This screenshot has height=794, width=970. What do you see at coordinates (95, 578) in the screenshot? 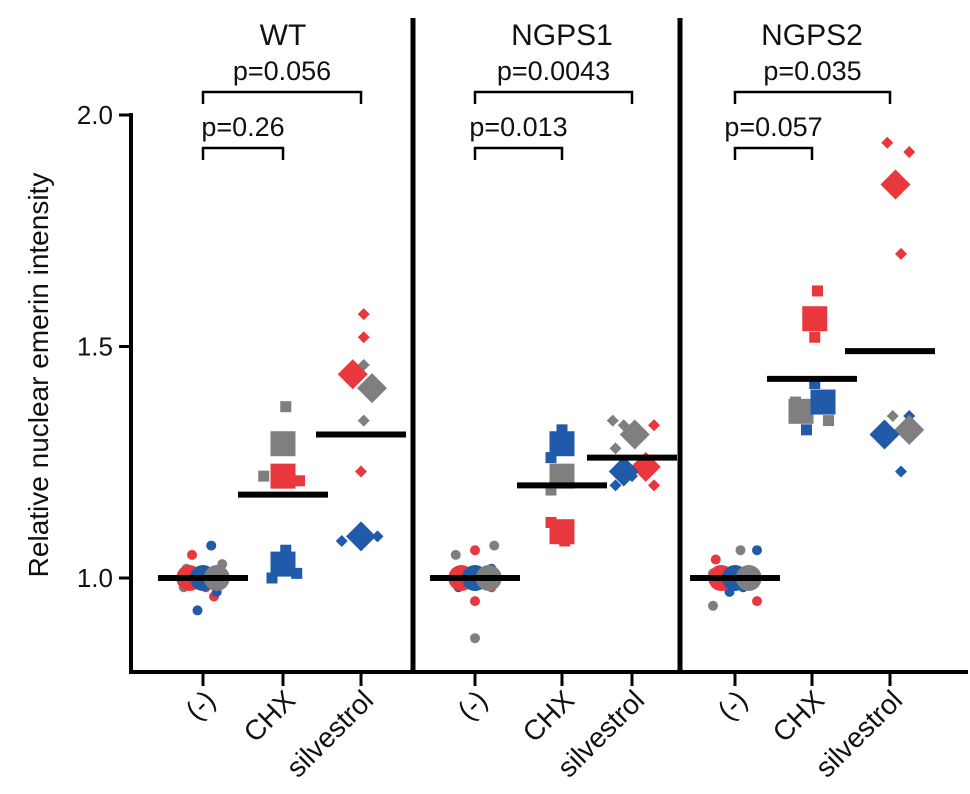
I see `y-tick-label: 1.0` at bounding box center [95, 578].